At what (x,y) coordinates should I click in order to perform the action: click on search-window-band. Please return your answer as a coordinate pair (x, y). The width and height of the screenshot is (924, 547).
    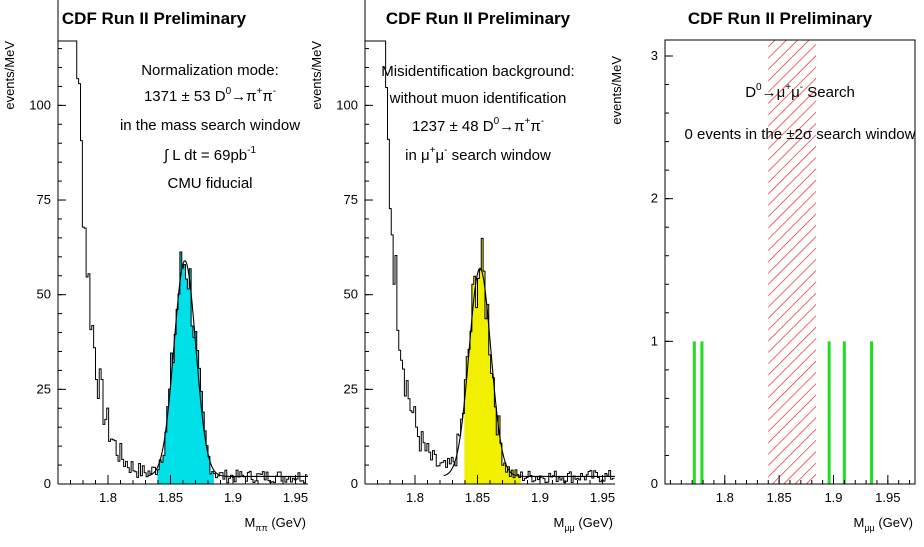
    Looking at the image, I should click on (792, 262).